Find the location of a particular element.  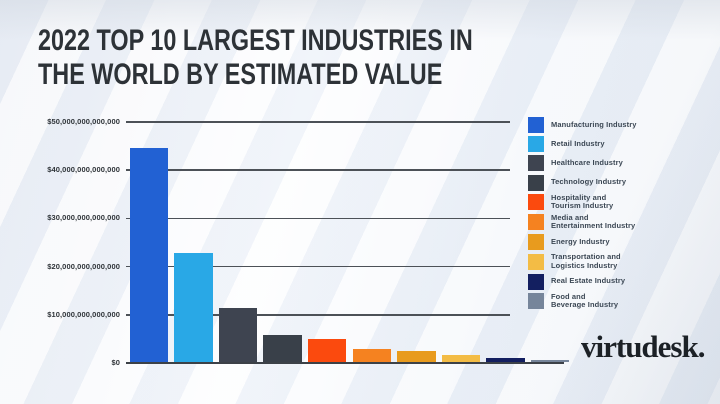

legend-item: Technology Industry is located at coordinates (582, 182).